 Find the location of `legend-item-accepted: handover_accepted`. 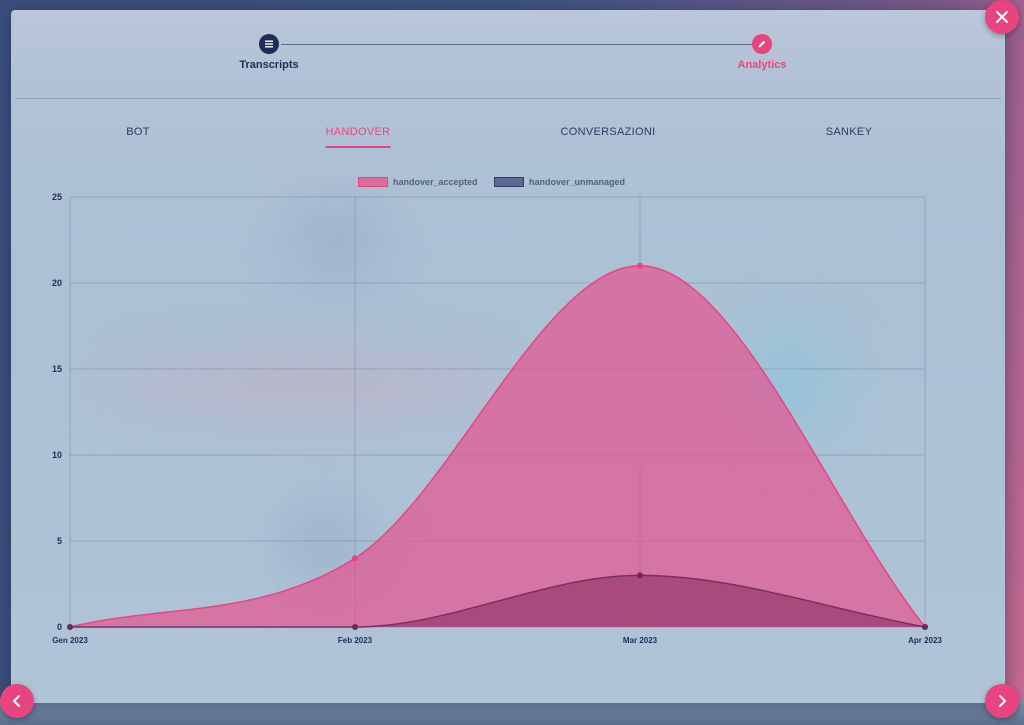

legend-item-accepted: handover_accepted is located at coordinates (418, 182).